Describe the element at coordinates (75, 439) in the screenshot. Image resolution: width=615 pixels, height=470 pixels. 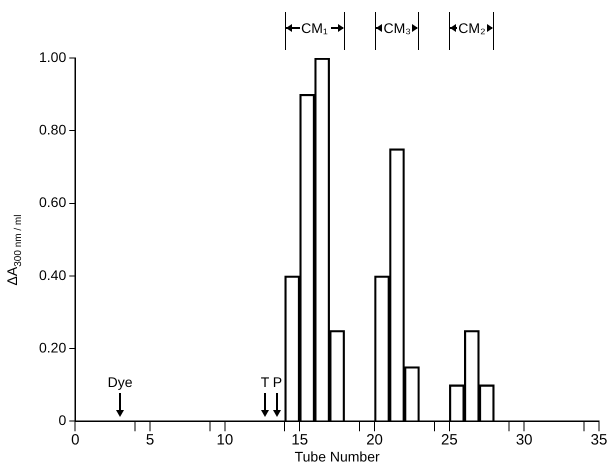
I see `x-tick-label: 0` at that location.